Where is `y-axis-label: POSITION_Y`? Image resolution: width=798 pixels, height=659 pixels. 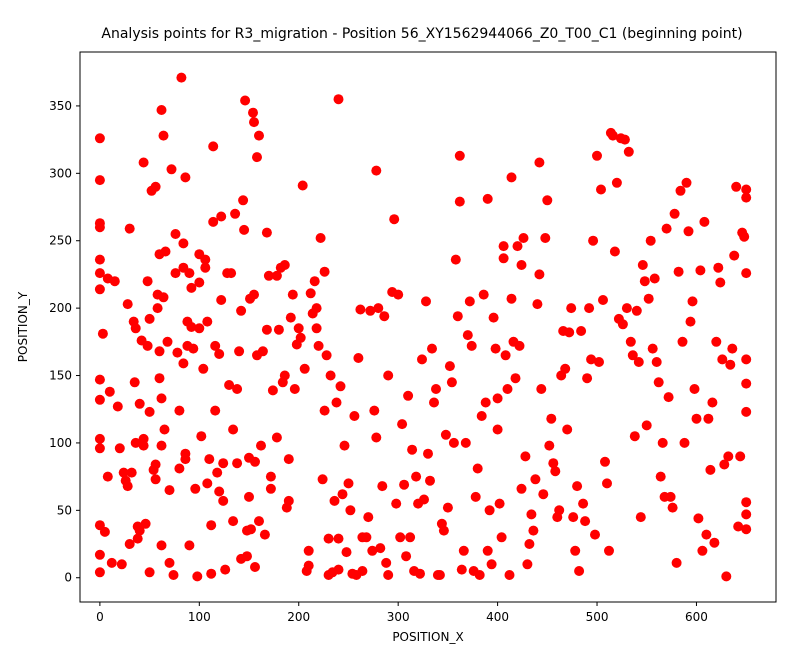 y-axis-label: POSITION_Y is located at coordinates (23, 326).